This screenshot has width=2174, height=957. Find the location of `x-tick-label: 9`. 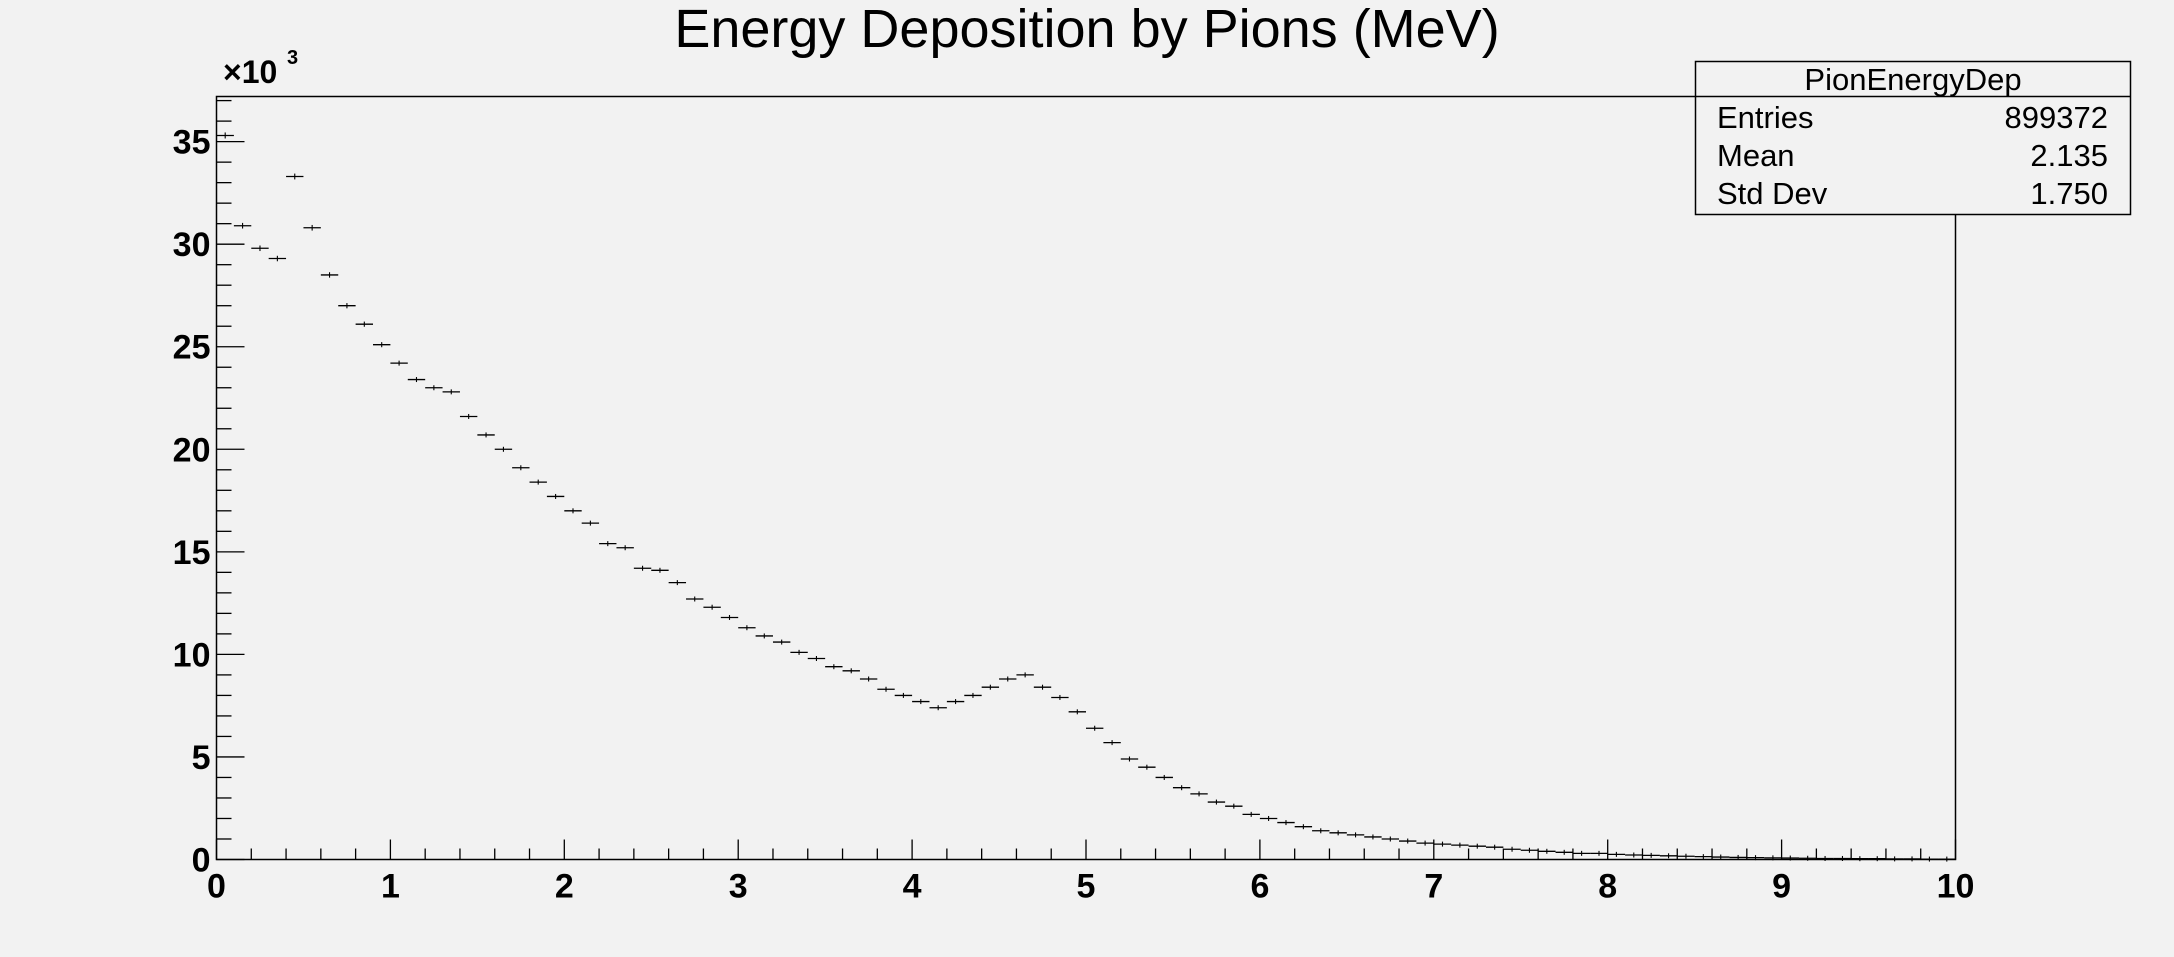

x-tick-label: 9 is located at coordinates (1781, 887).